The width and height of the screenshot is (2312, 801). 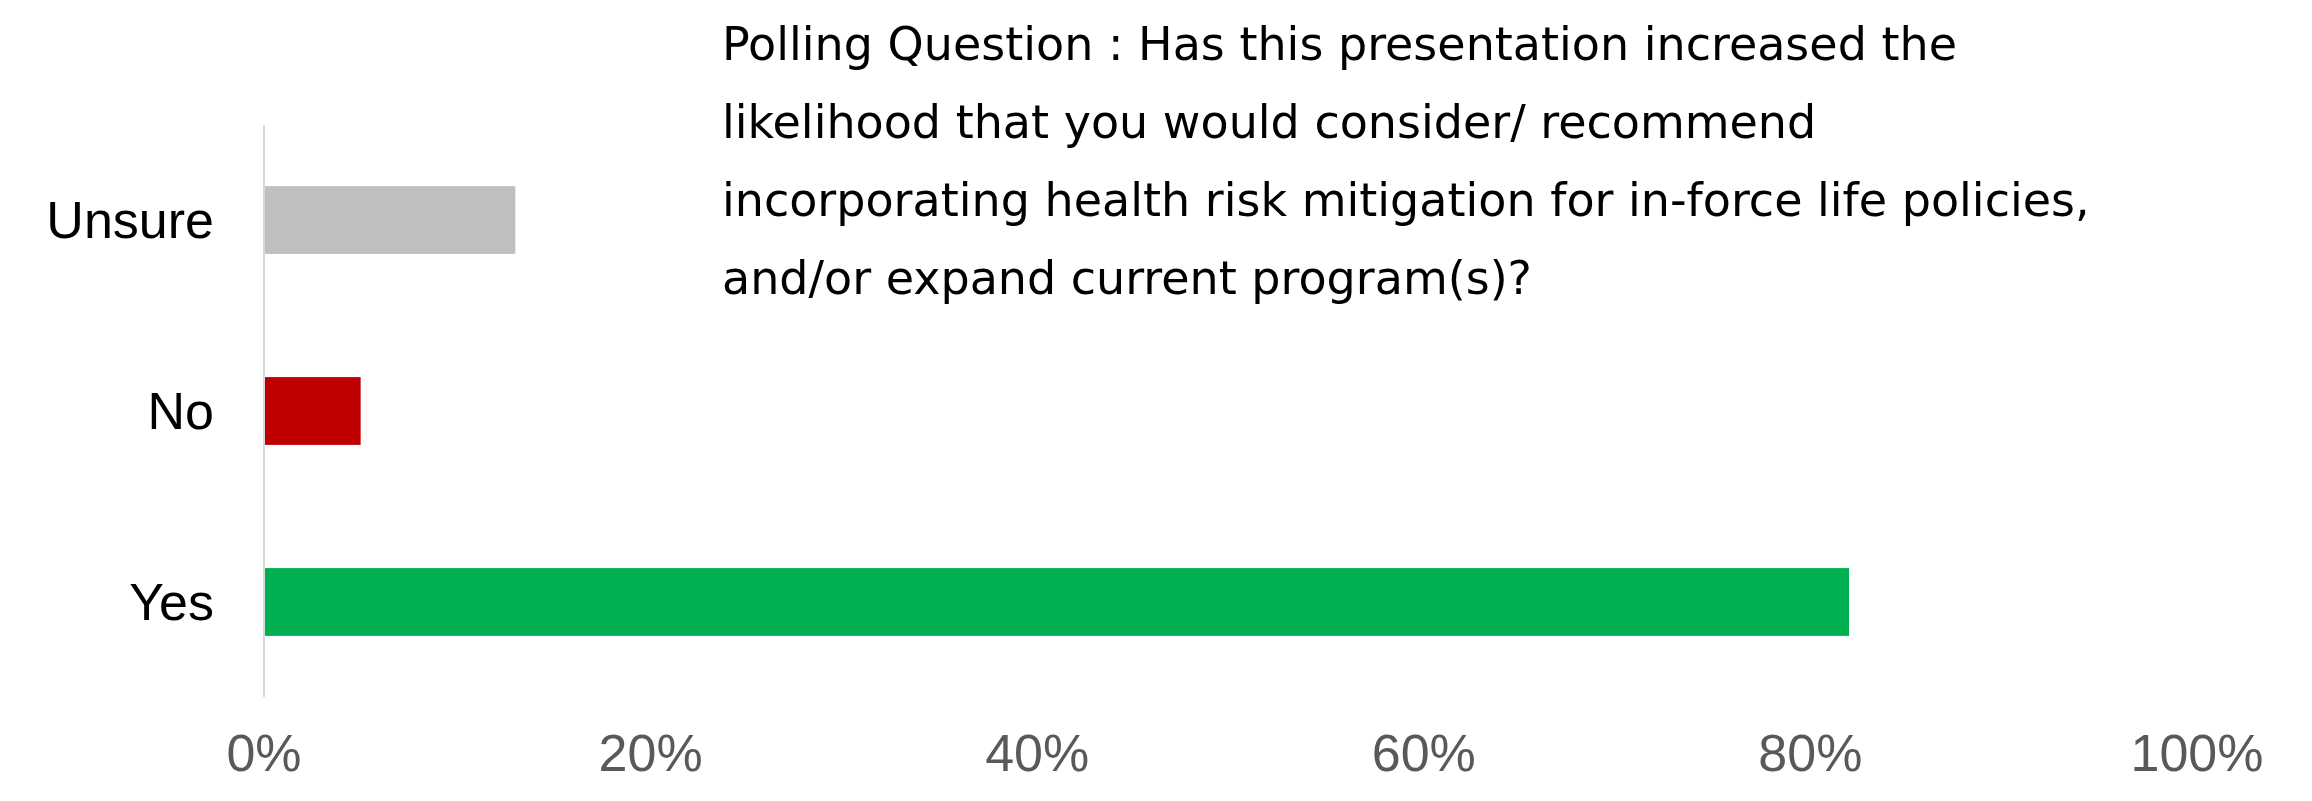 What do you see at coordinates (264, 753) in the screenshot?
I see `x-tick-label: 0%` at bounding box center [264, 753].